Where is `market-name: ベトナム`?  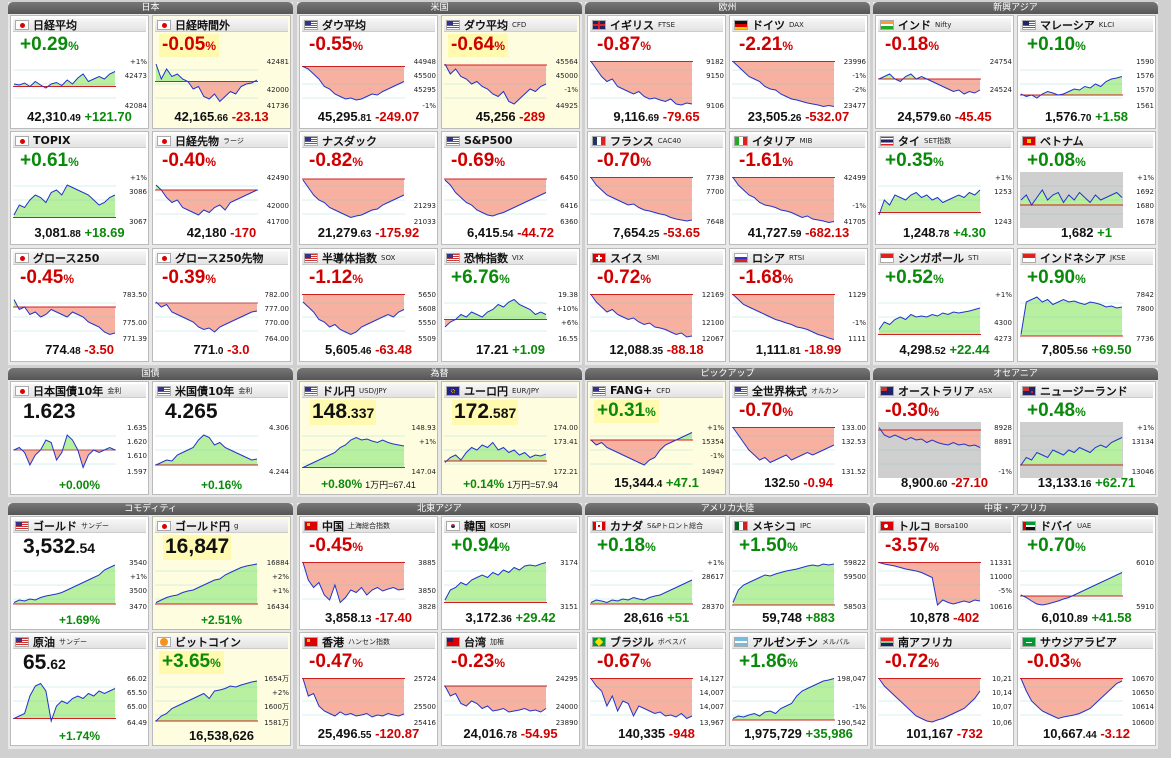
market-name: ベトナム is located at coordinates (1062, 141).